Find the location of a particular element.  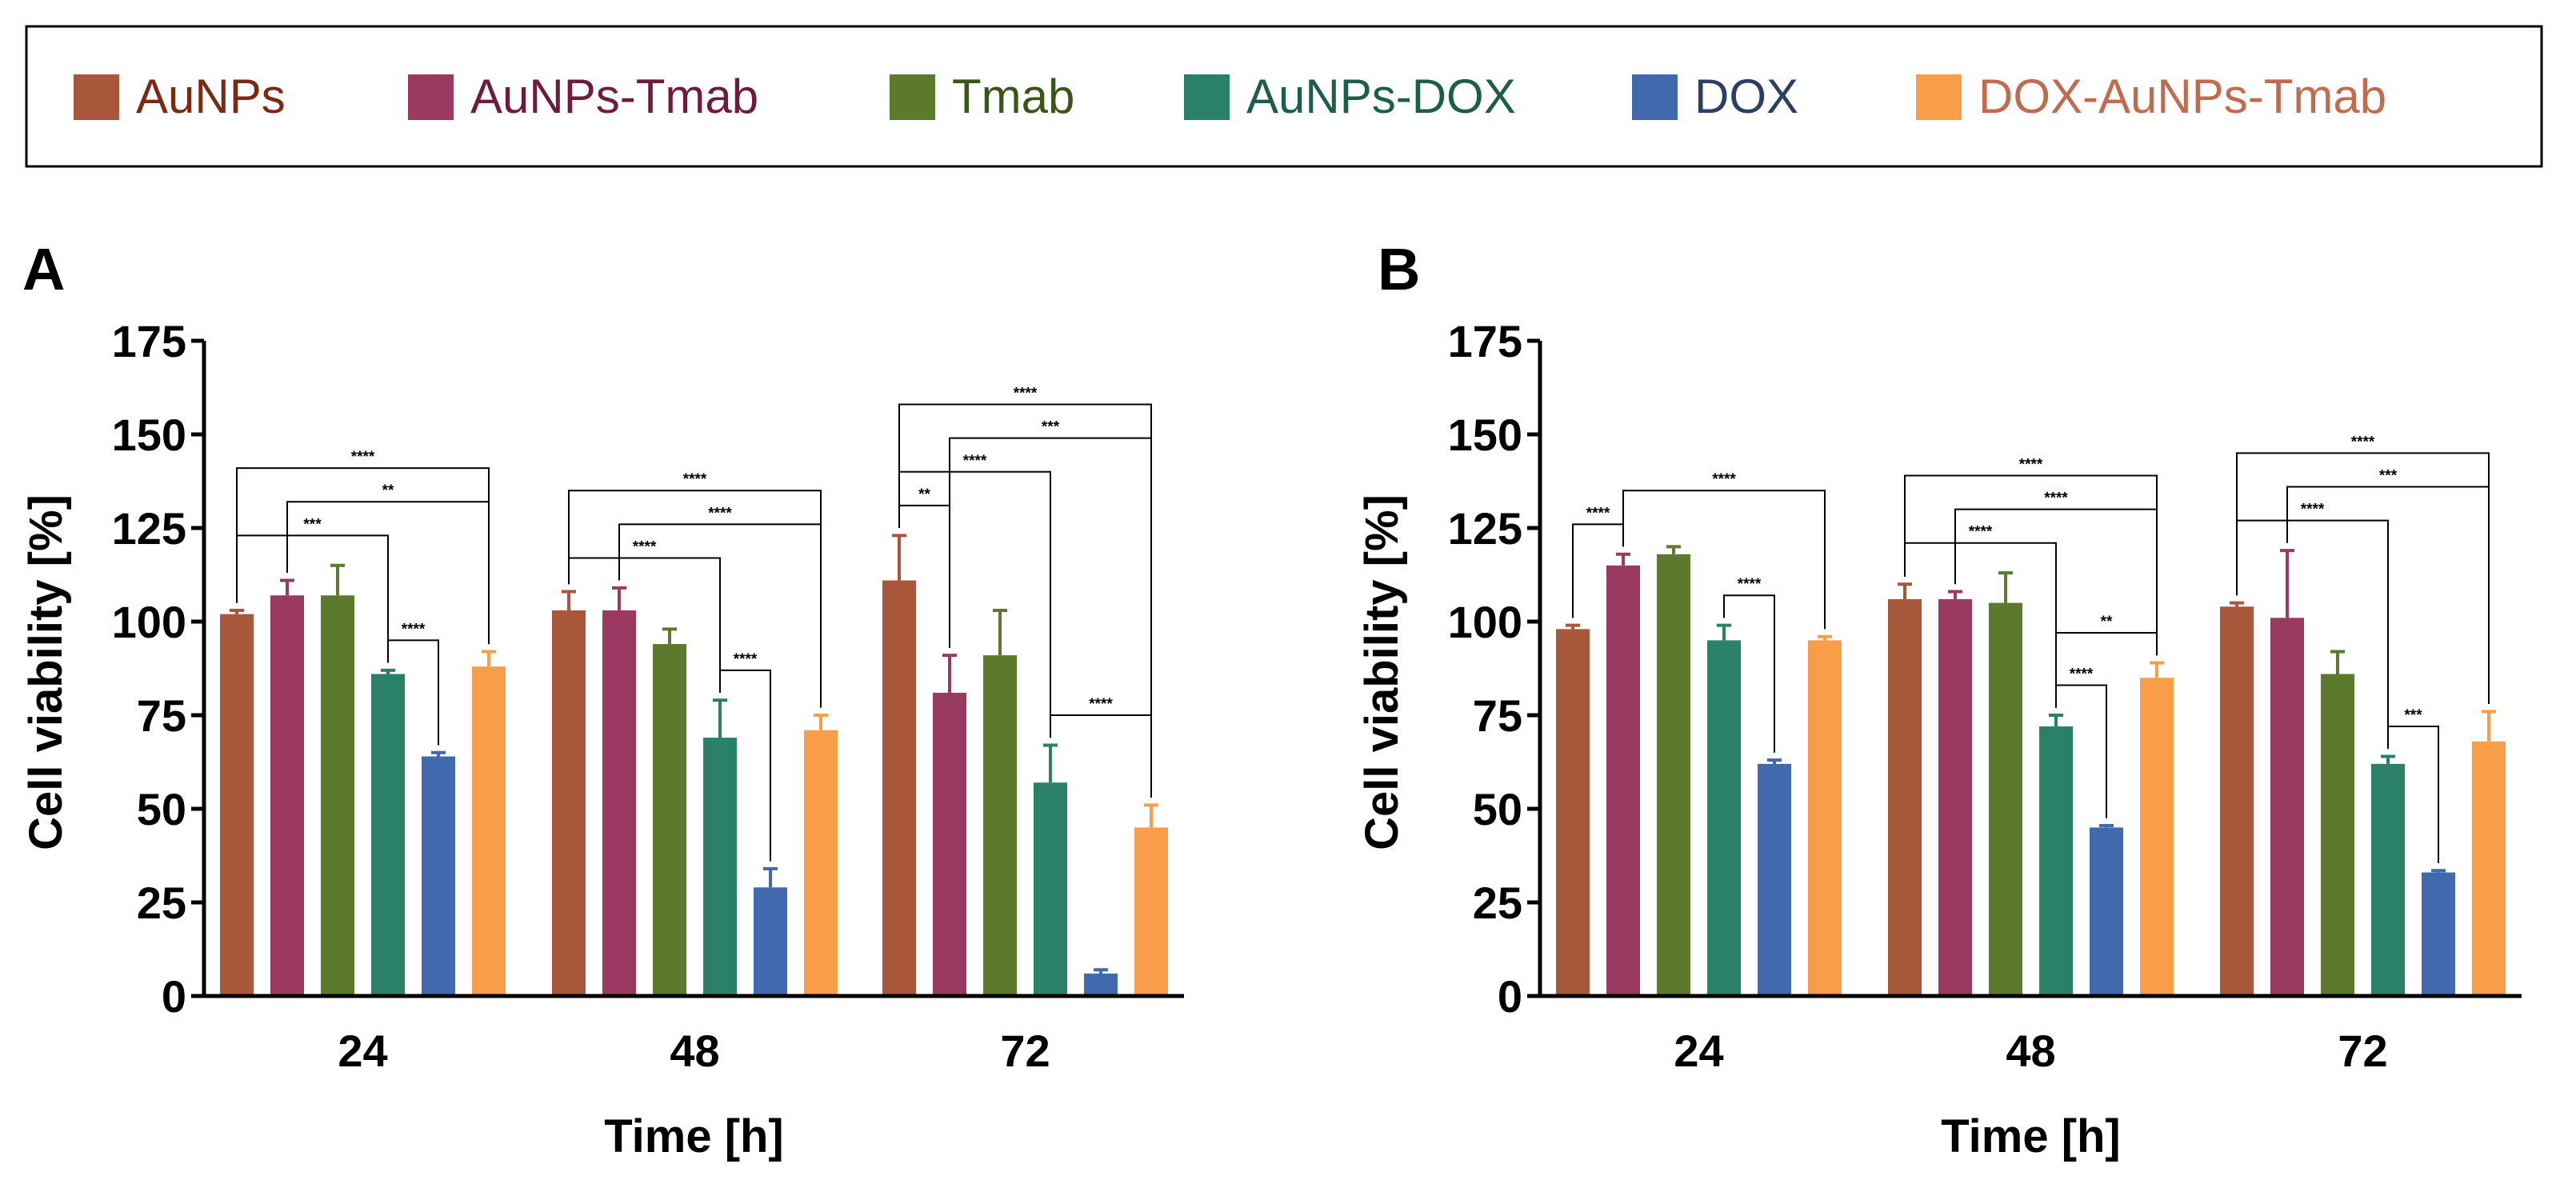

panel-letter: A is located at coordinates (43, 269).